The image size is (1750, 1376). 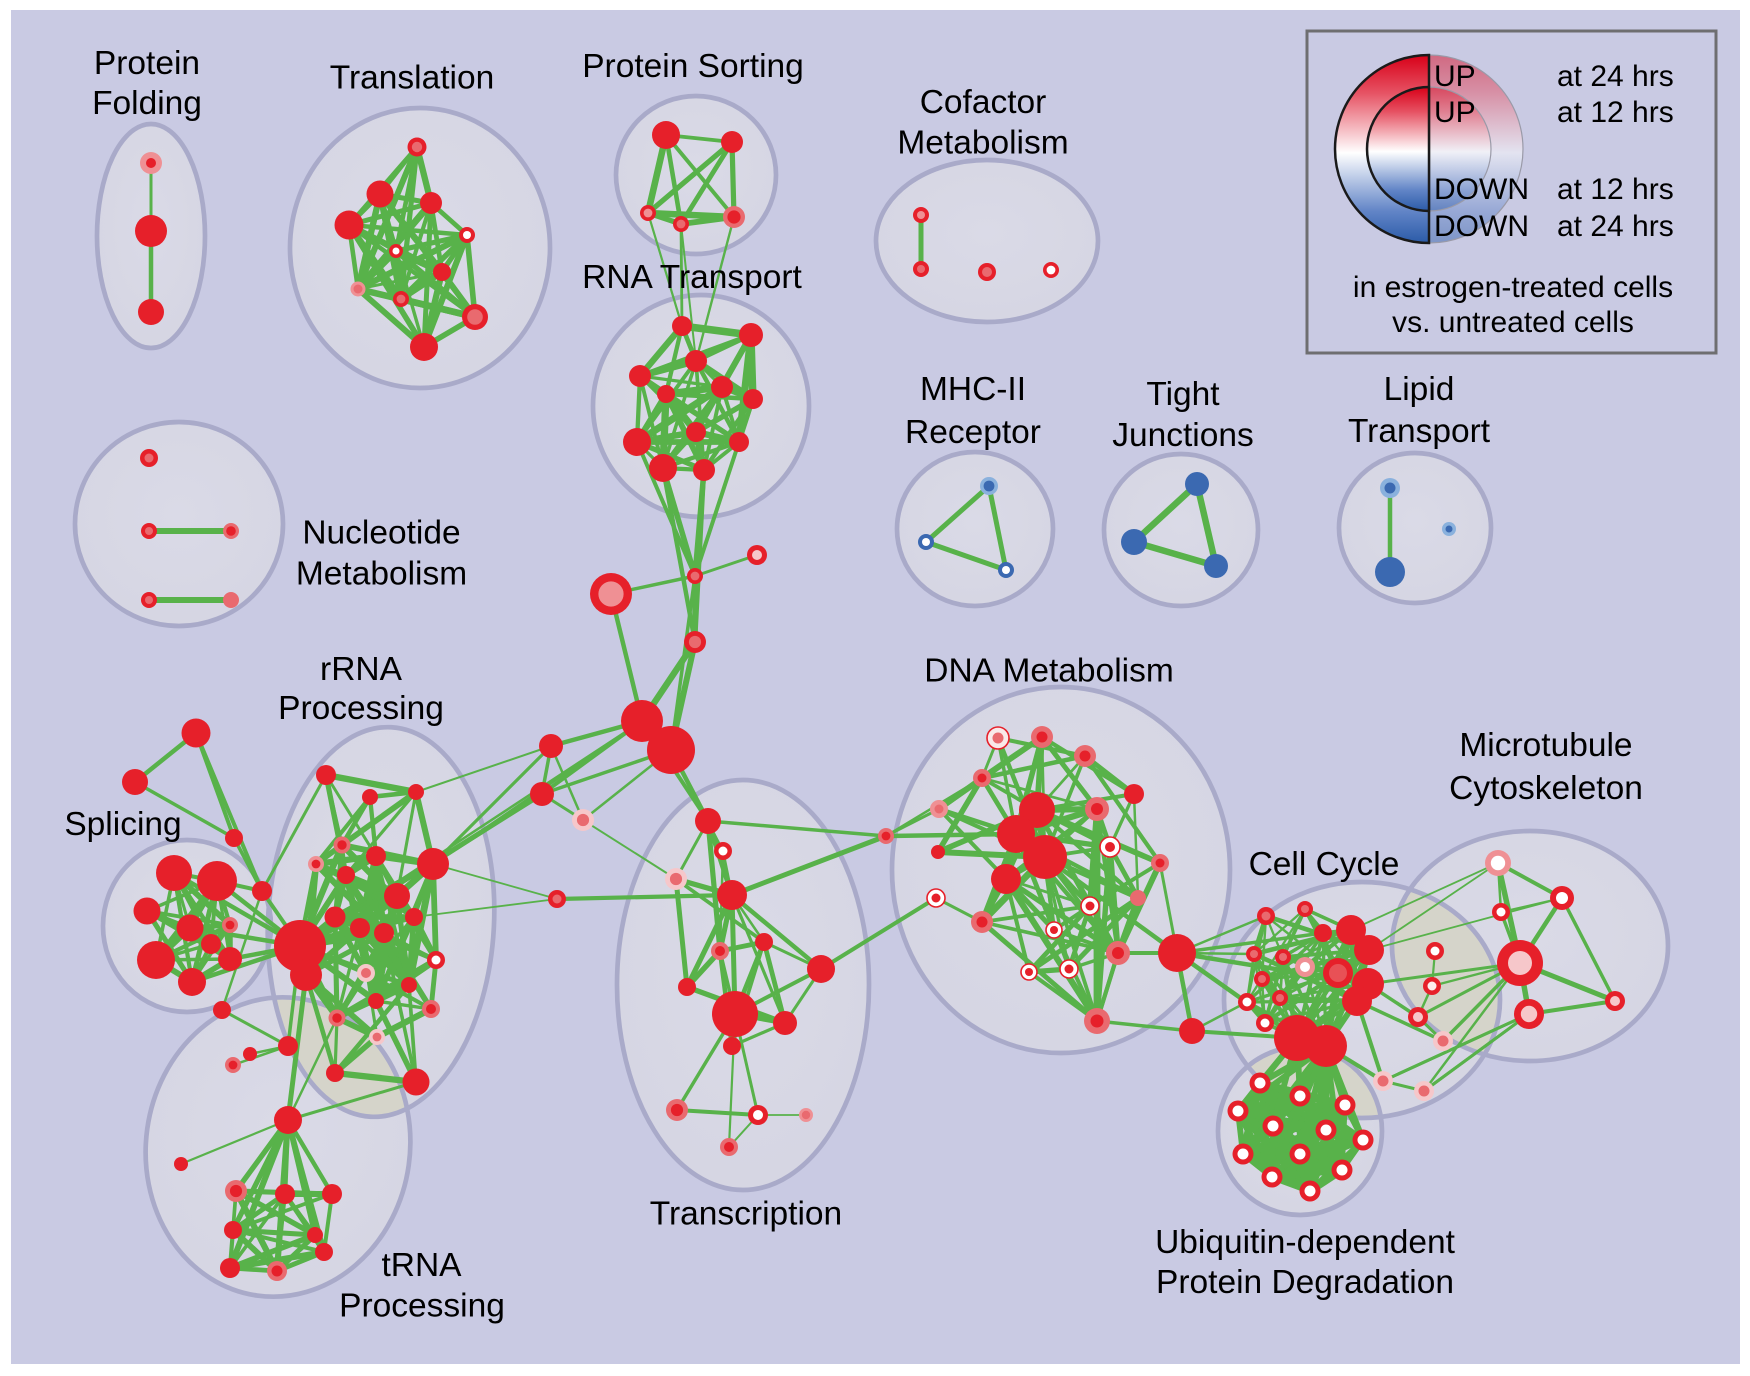 What do you see at coordinates (973, 389) in the screenshot?
I see `svg-text: MHC-II` at bounding box center [973, 389].